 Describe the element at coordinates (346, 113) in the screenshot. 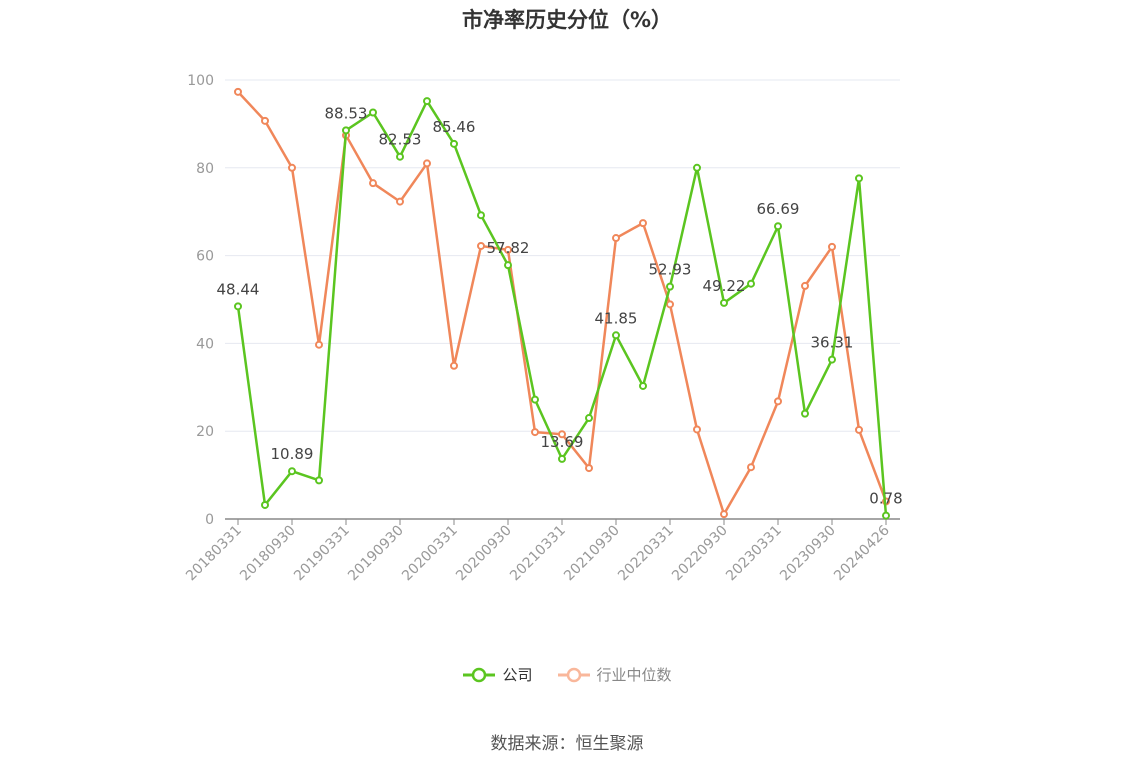

I see `data-label: 88.53` at that location.